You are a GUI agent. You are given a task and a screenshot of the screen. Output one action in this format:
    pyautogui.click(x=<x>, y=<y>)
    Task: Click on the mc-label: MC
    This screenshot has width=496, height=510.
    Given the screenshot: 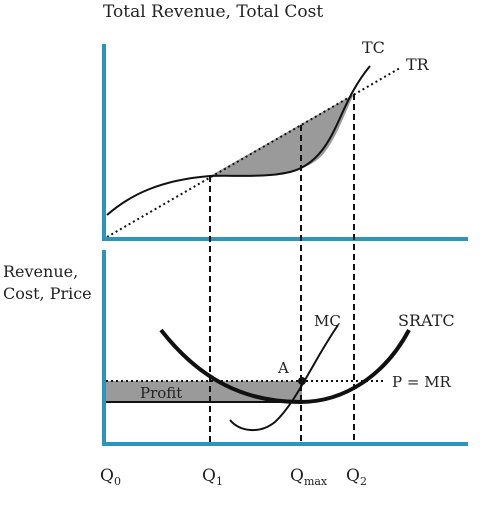 What is the action you would take?
    pyautogui.click(x=327, y=321)
    